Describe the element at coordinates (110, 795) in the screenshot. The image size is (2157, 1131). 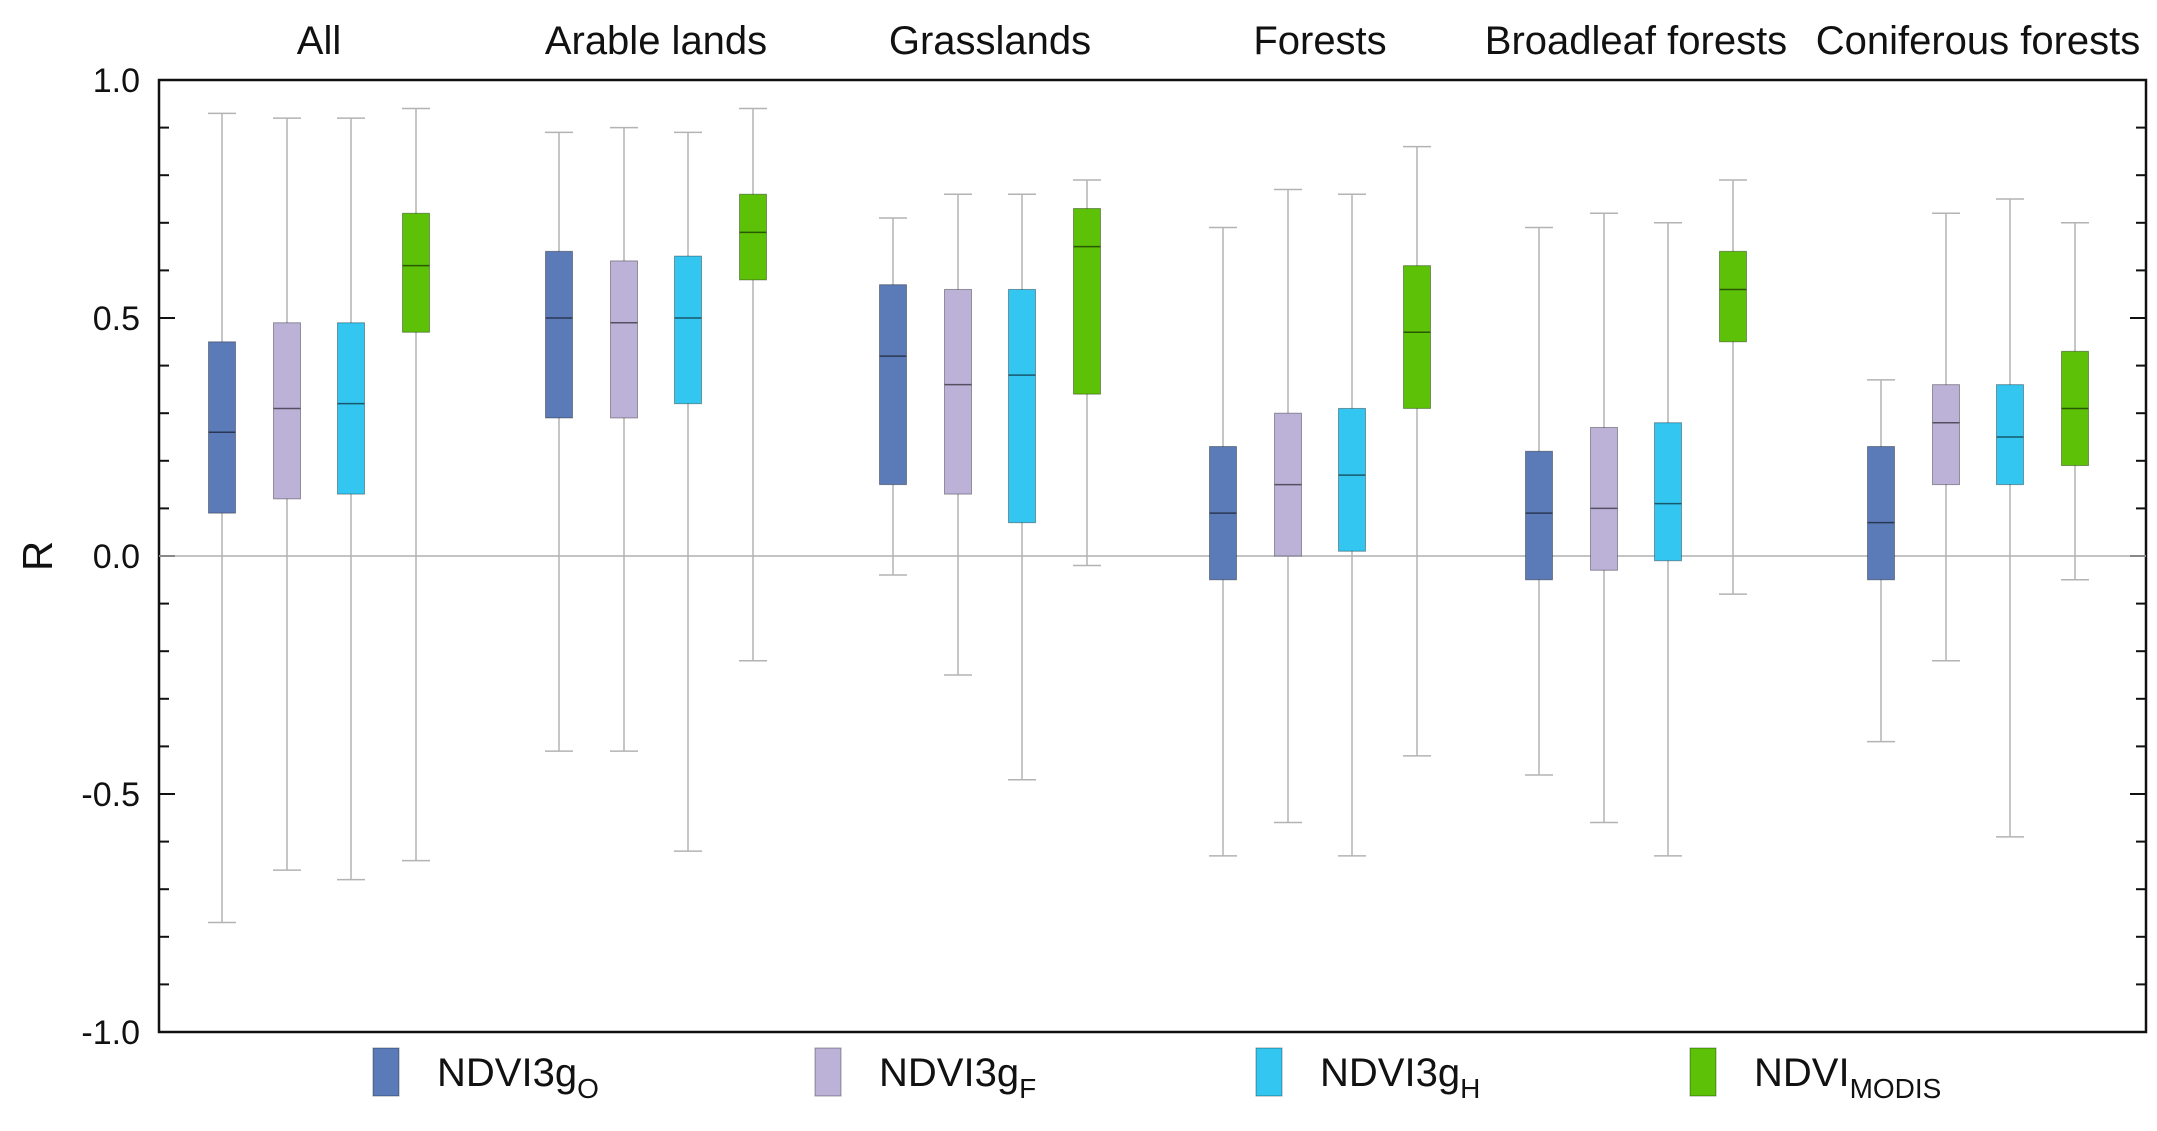
I see `y-tick-label: -0.5` at that location.